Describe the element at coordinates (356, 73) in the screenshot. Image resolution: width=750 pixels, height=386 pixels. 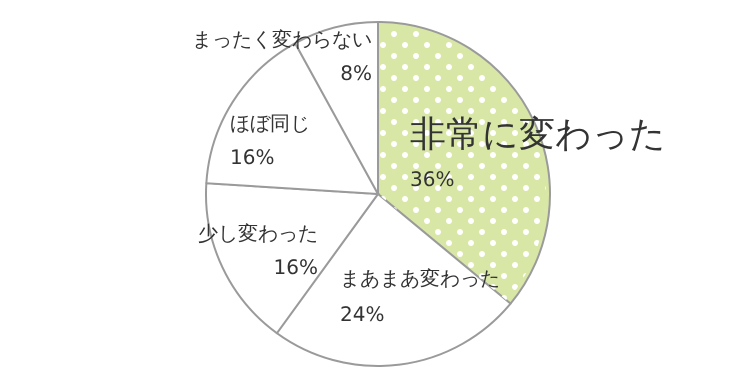
I see `data-label: 8%` at that location.